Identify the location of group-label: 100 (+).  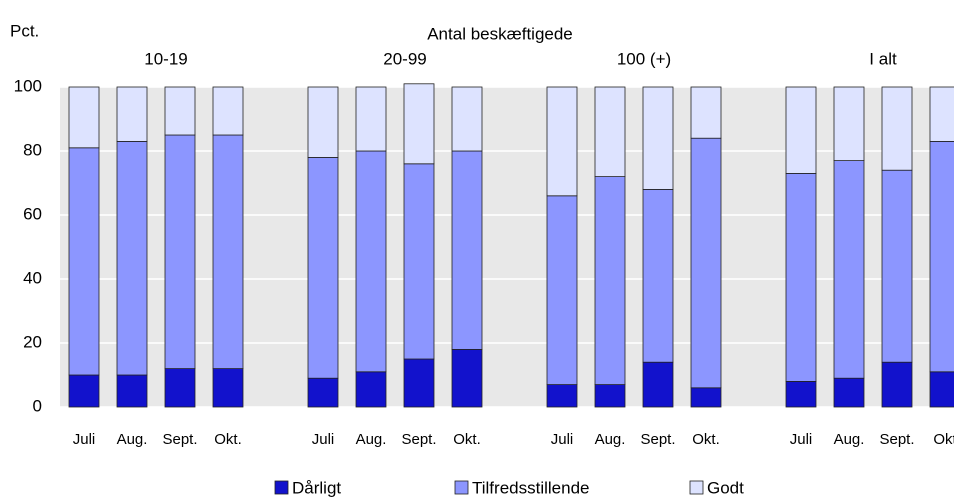
(644, 58).